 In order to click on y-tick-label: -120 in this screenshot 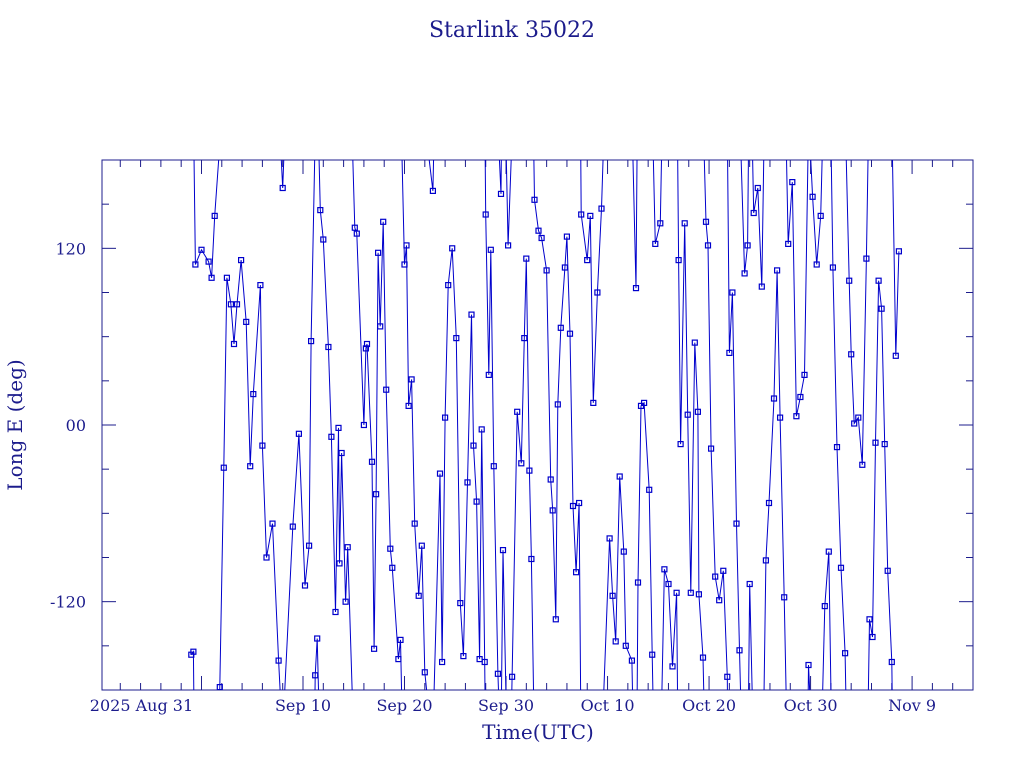, I will do `click(68, 602)`.